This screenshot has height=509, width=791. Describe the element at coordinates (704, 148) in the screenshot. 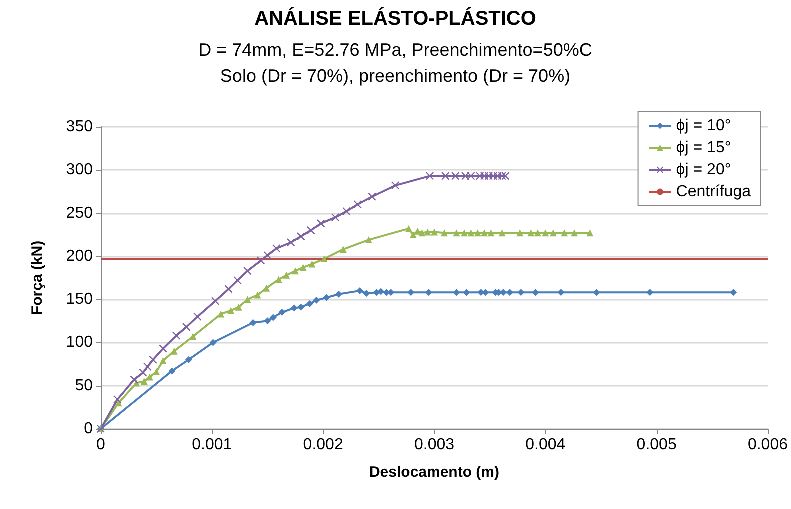

I see `legend-label: ϕj = 15°` at that location.